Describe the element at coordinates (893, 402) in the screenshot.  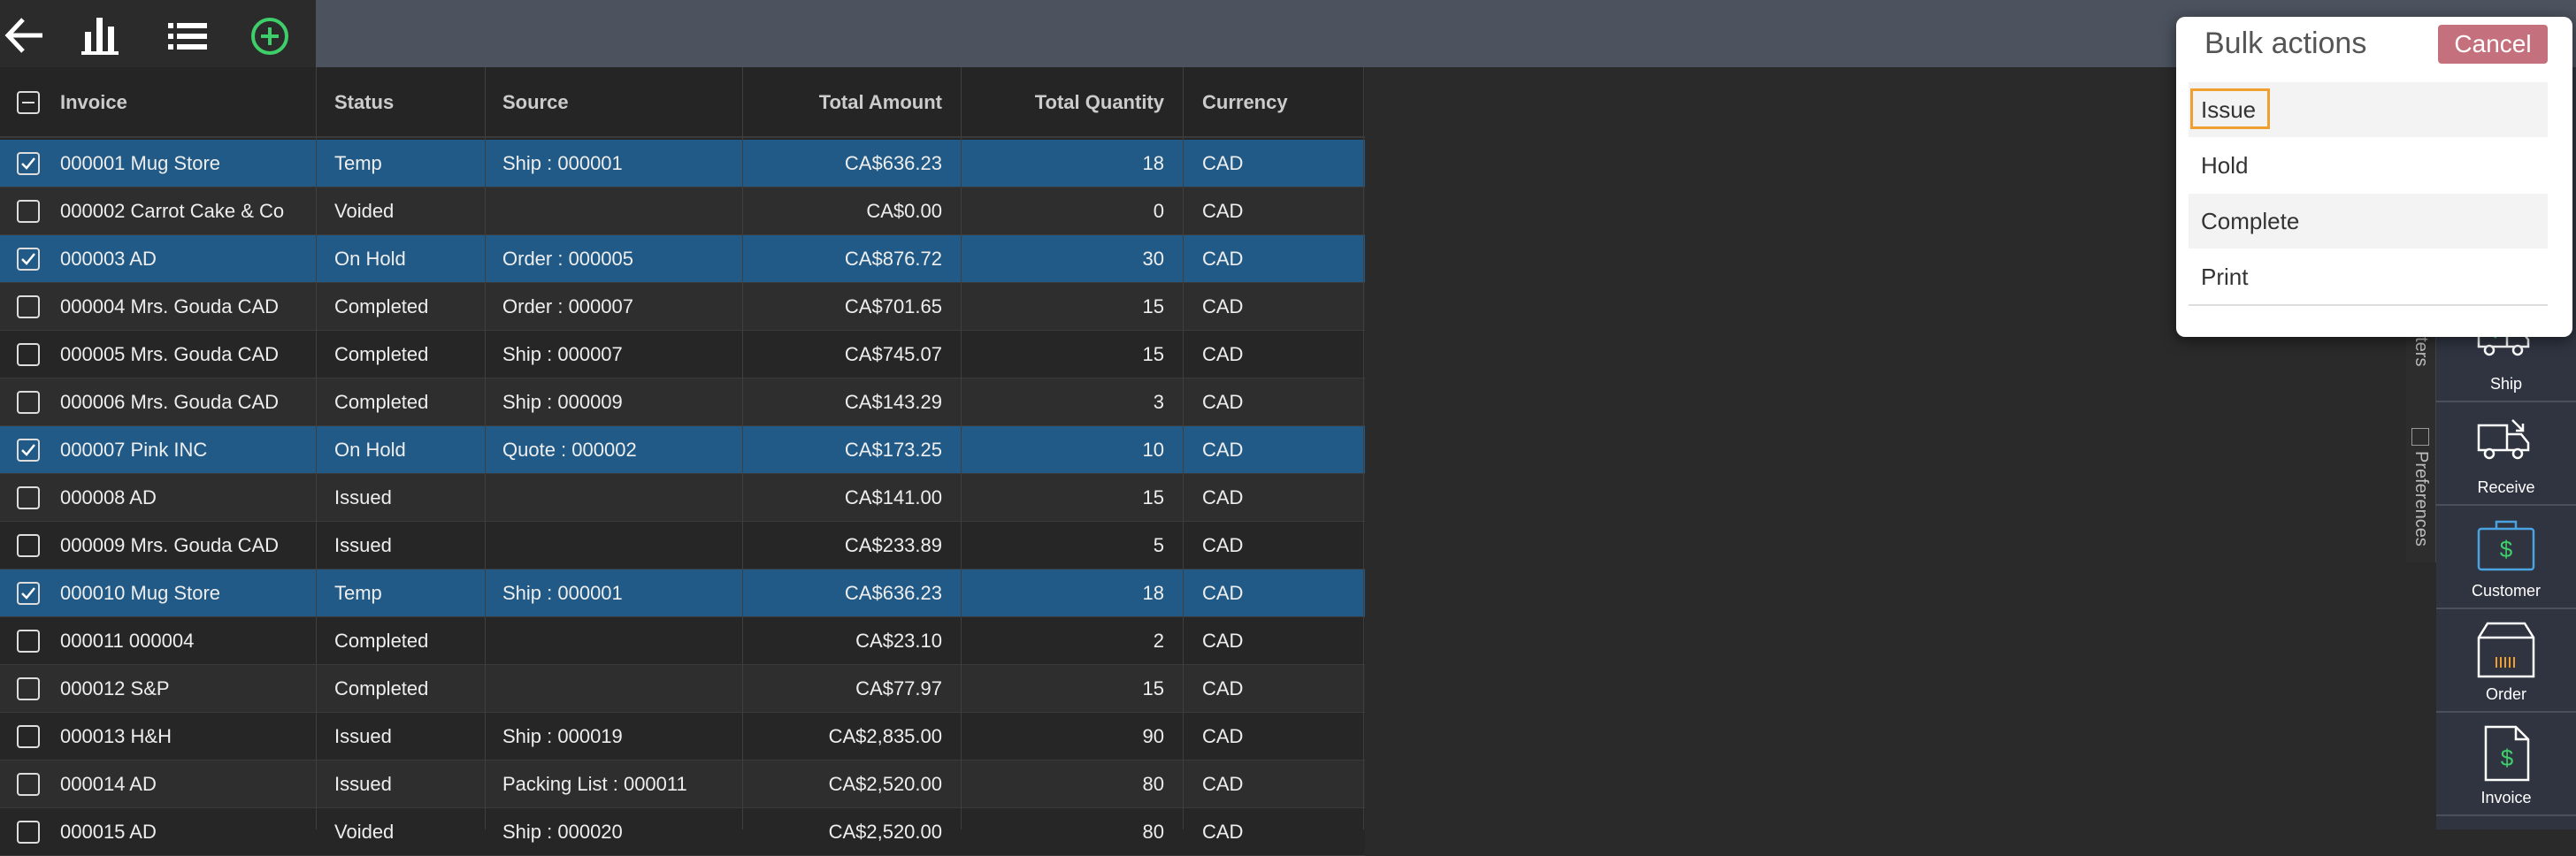
I see `table-cell: CA$143.29` at that location.